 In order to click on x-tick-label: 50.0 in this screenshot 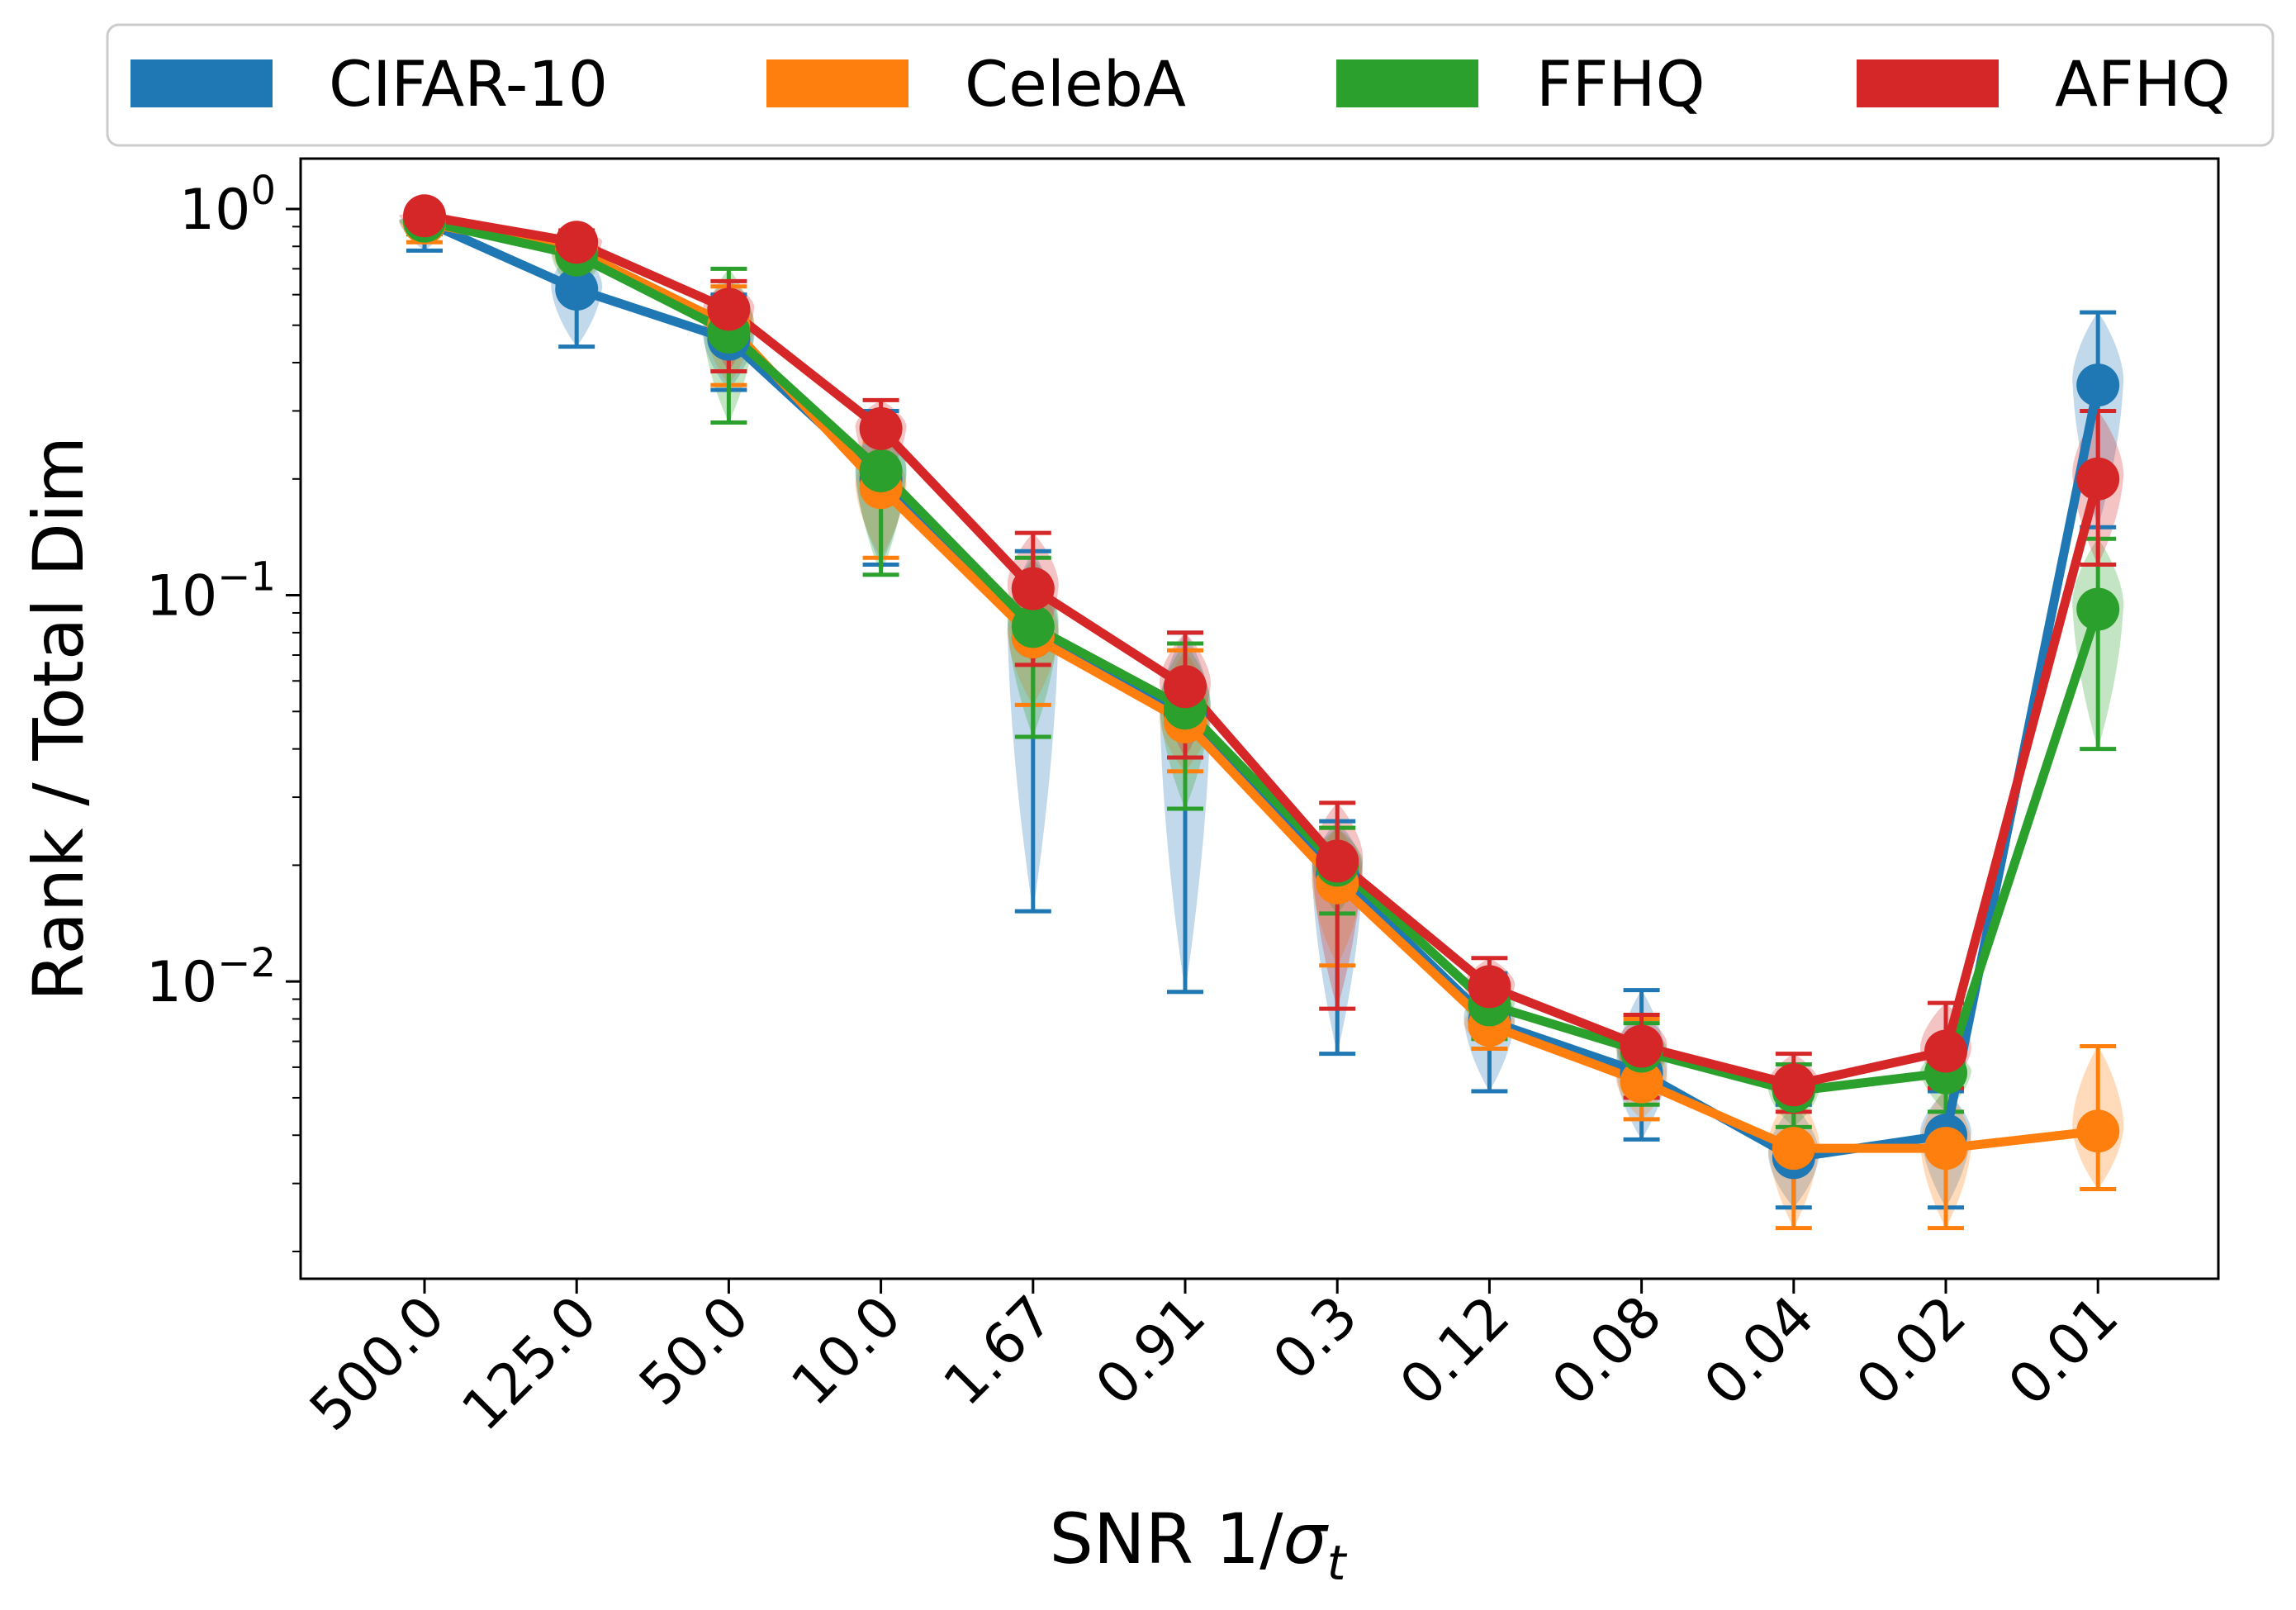, I will do `click(694, 1351)`.